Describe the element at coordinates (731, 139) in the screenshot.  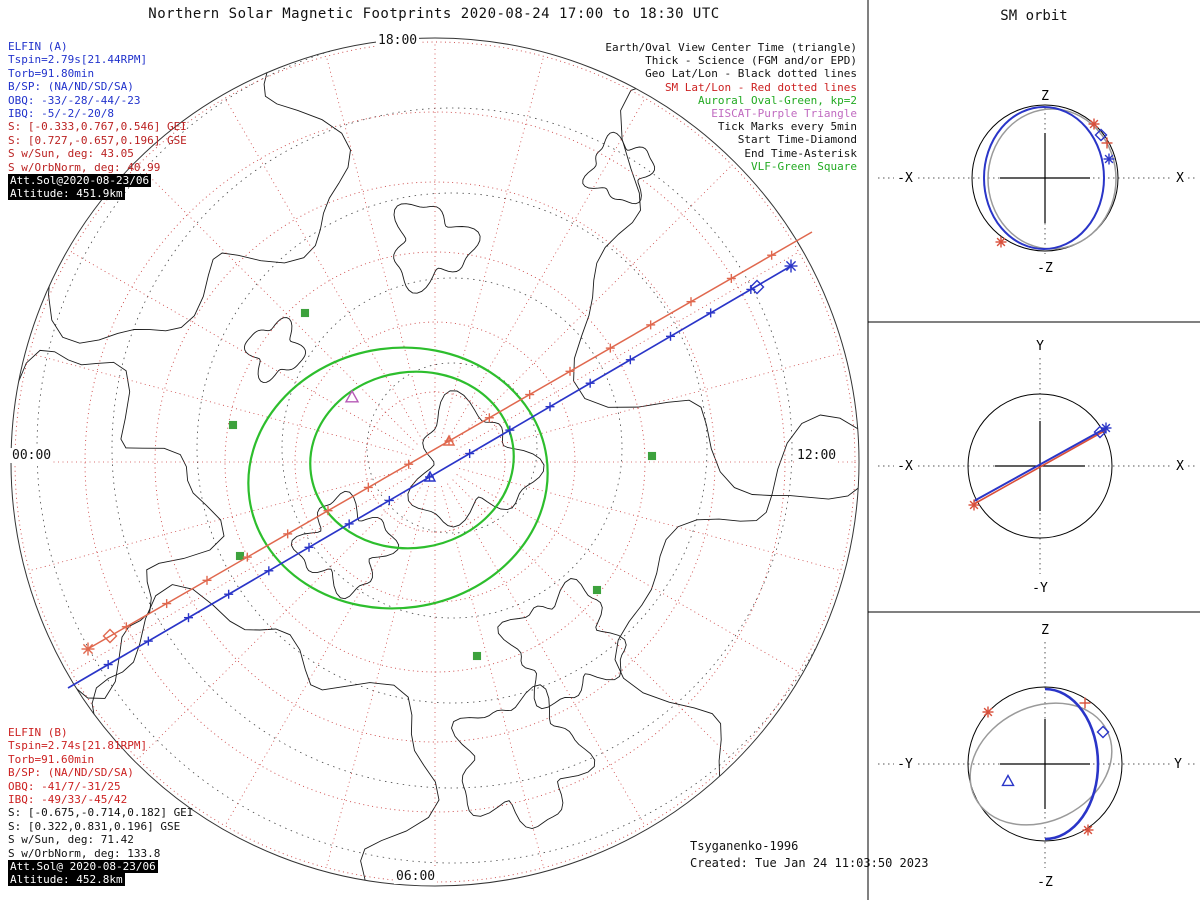
I see `legend-line: Start Time-Diamond` at that location.